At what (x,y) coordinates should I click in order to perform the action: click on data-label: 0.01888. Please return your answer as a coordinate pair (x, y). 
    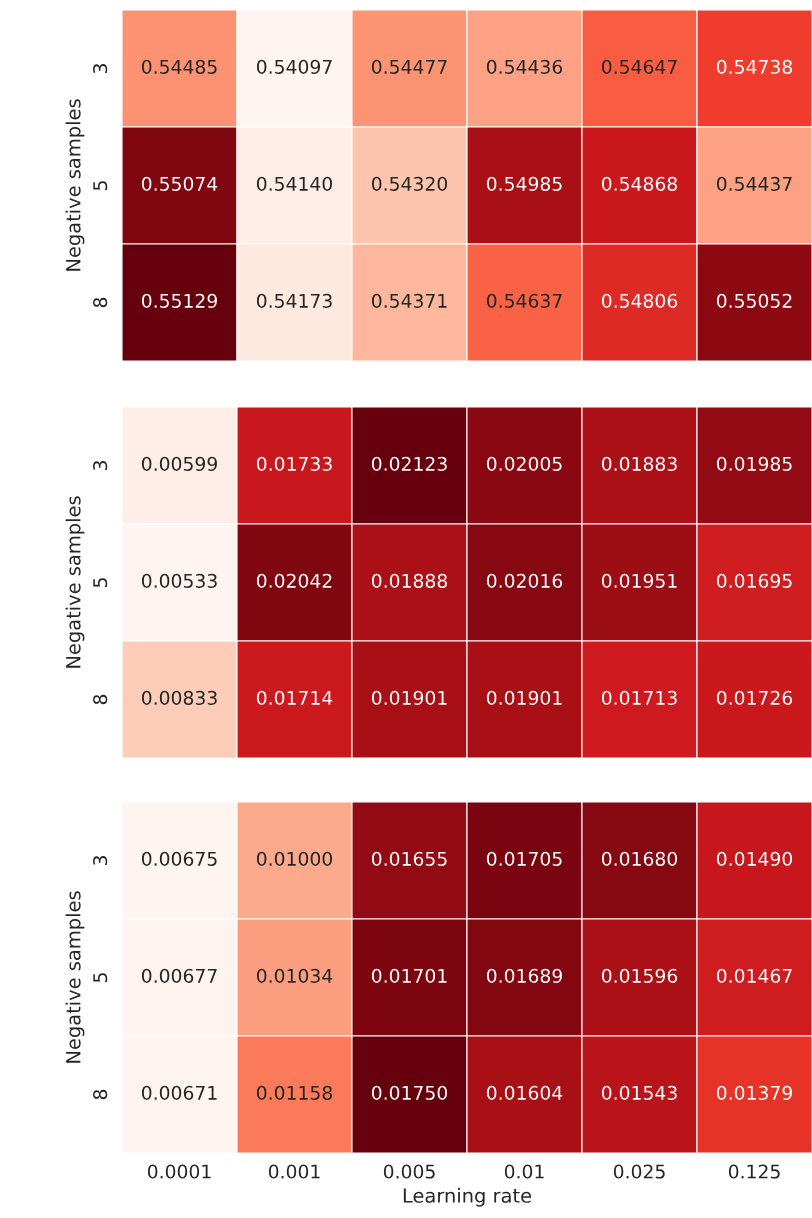
    Looking at the image, I should click on (409, 580).